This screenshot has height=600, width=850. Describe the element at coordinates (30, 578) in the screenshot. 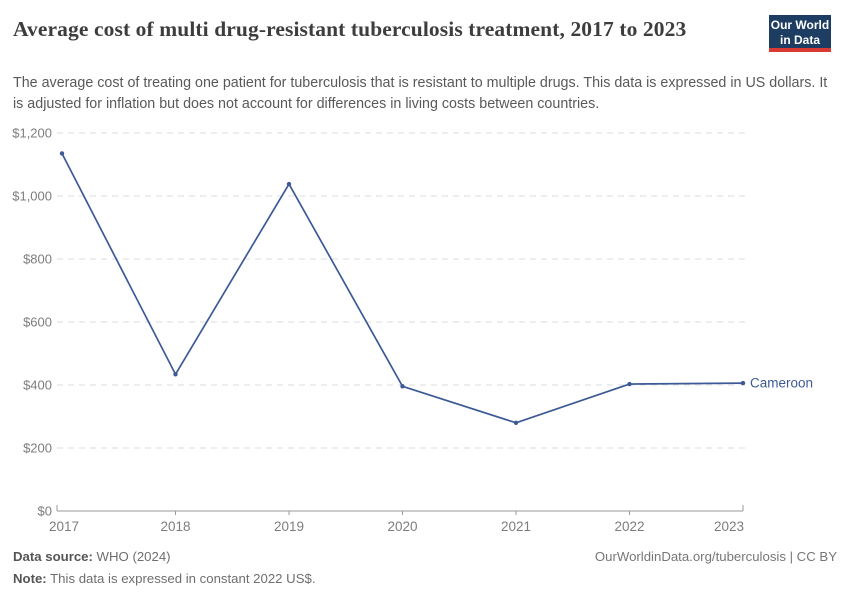

I see `note-label: Note:` at that location.